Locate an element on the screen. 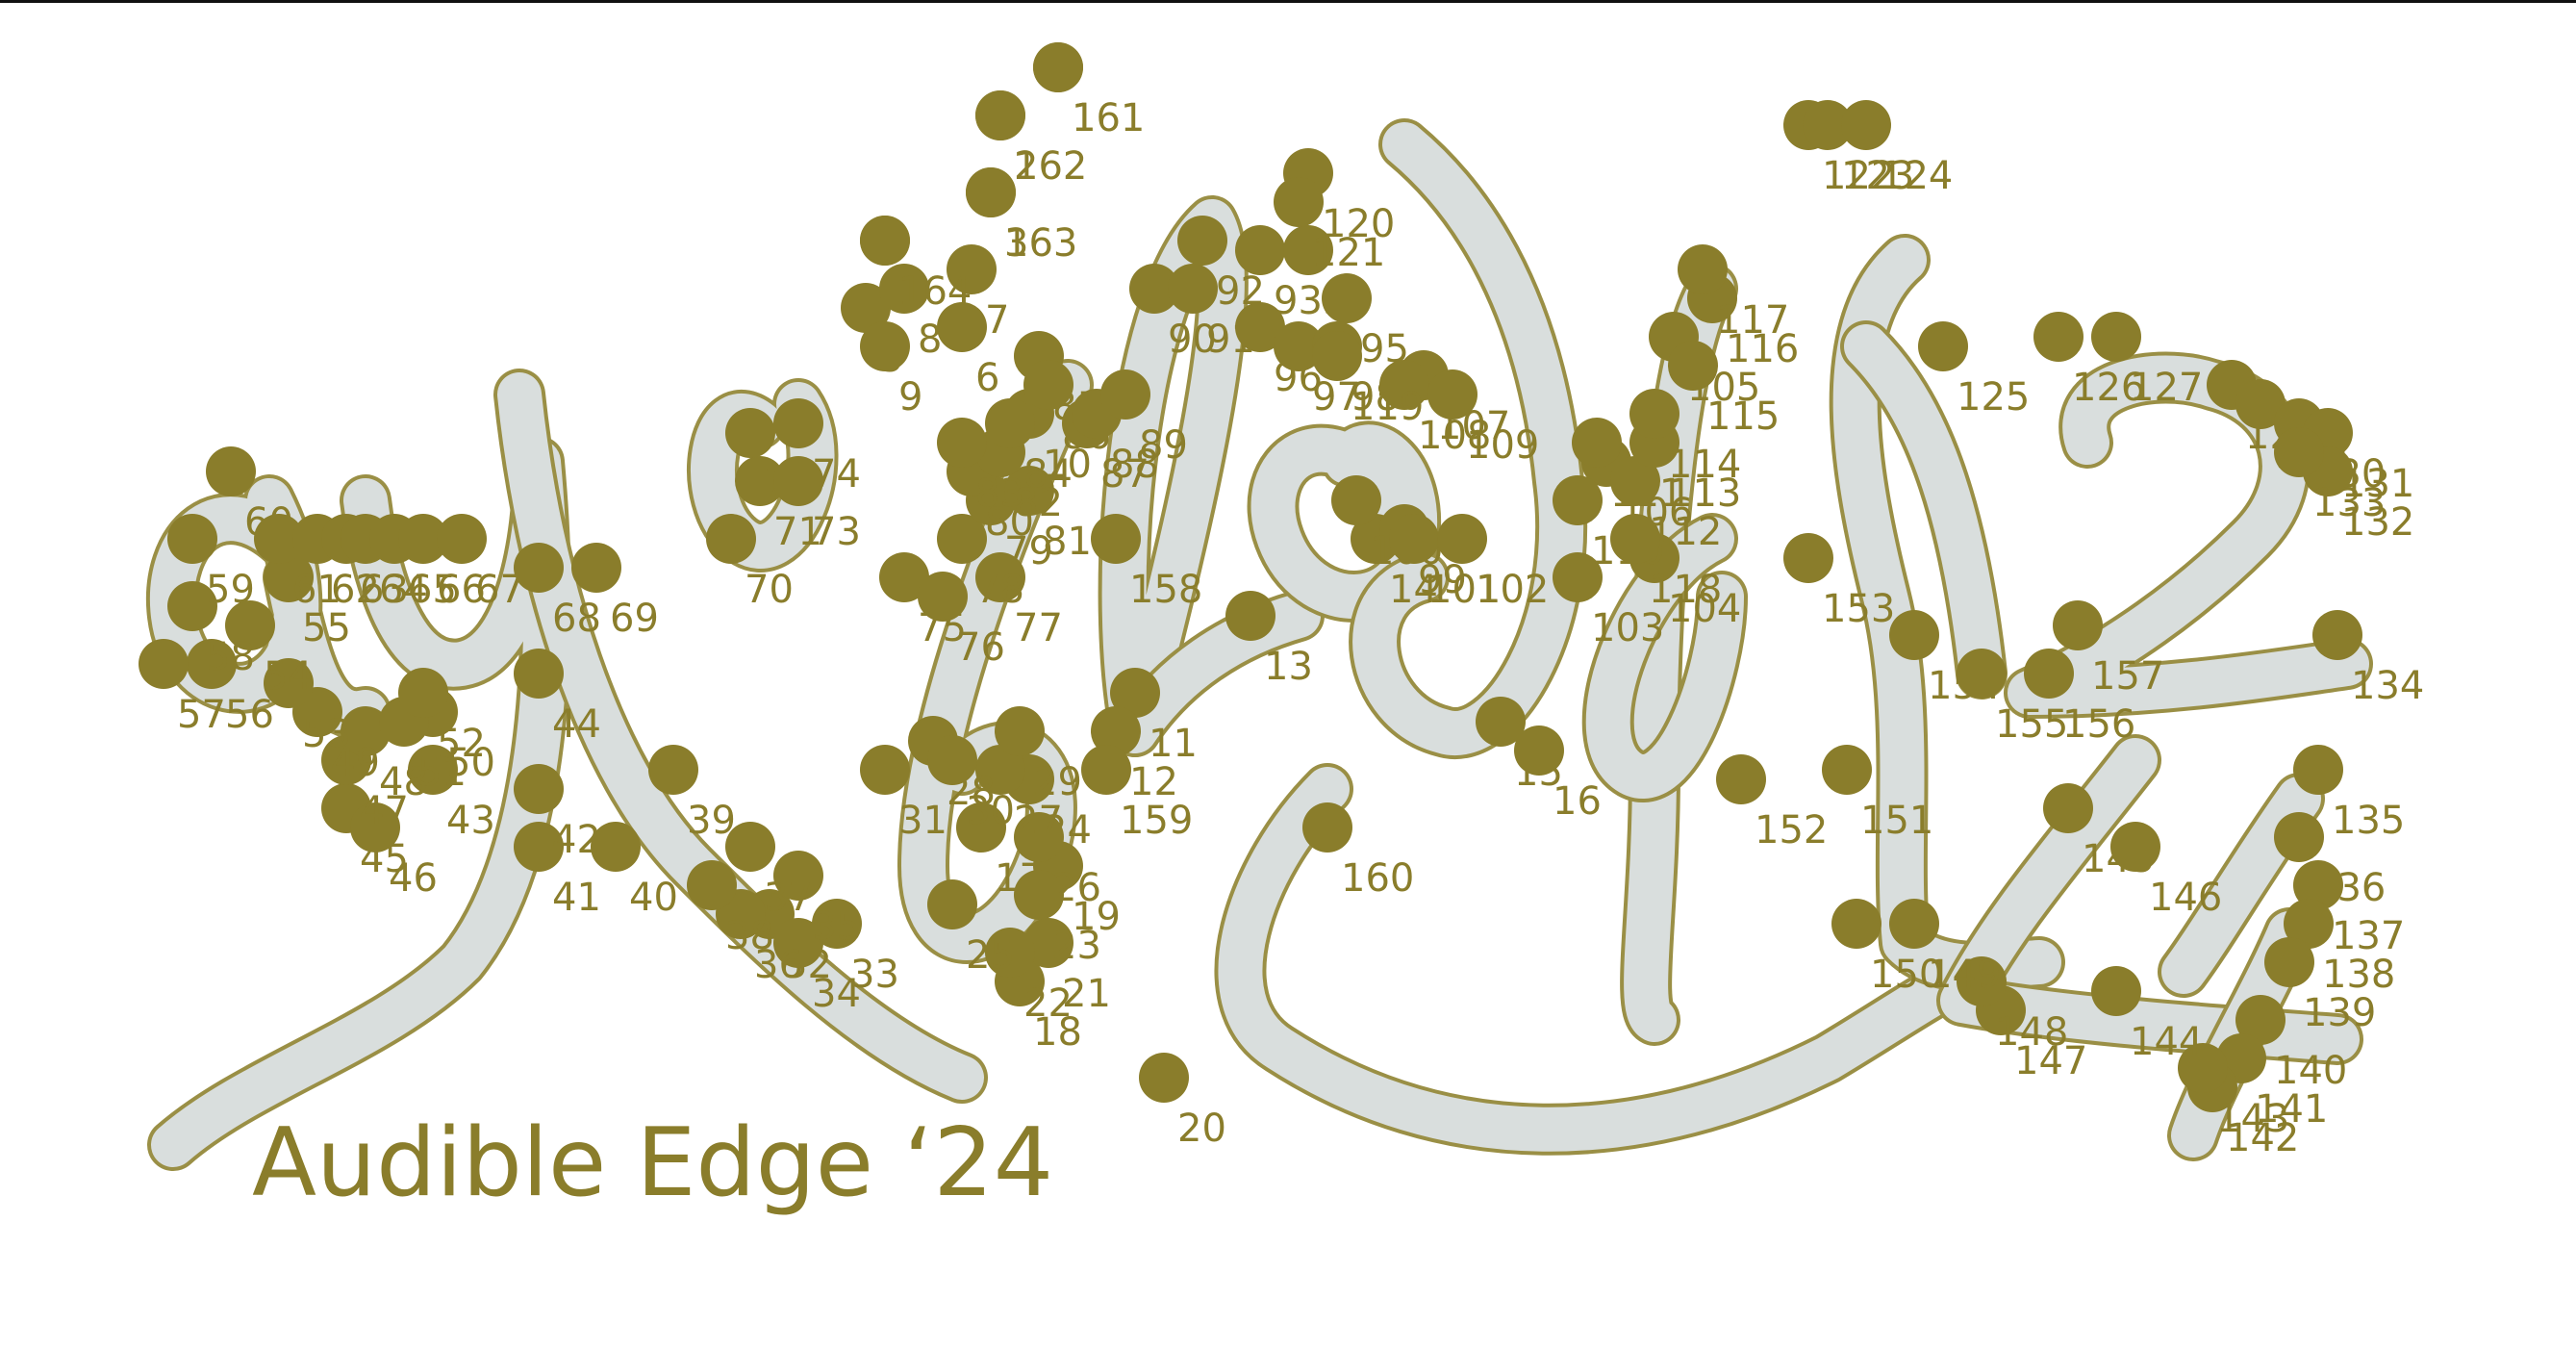 The height and width of the screenshot is (1349, 2576). point-marker: 101 is located at coordinates (1445, 563).